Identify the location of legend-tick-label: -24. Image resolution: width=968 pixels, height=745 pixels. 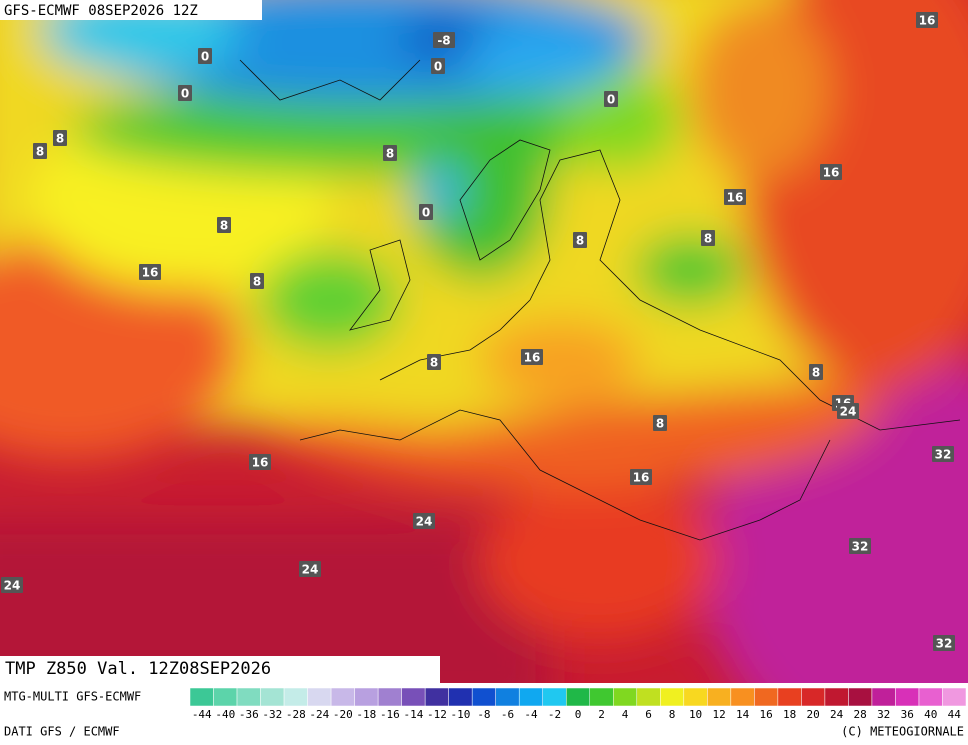
(319, 714).